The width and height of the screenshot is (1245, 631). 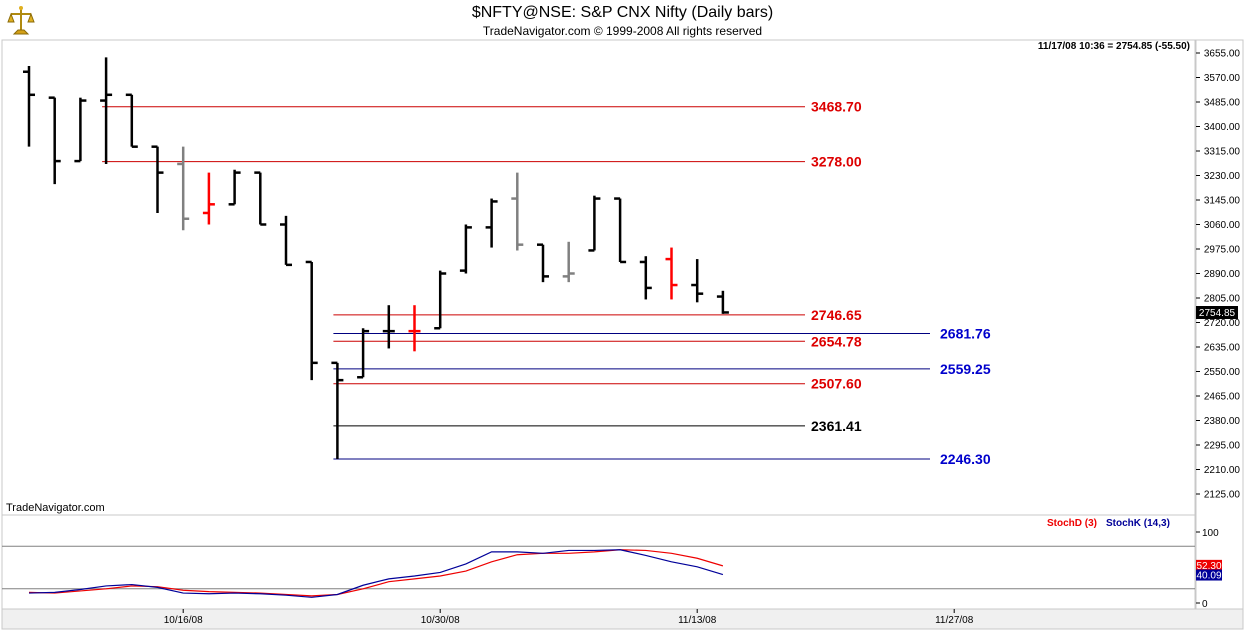 What do you see at coordinates (836, 384) in the screenshot?
I see `level-label: 2507.60` at bounding box center [836, 384].